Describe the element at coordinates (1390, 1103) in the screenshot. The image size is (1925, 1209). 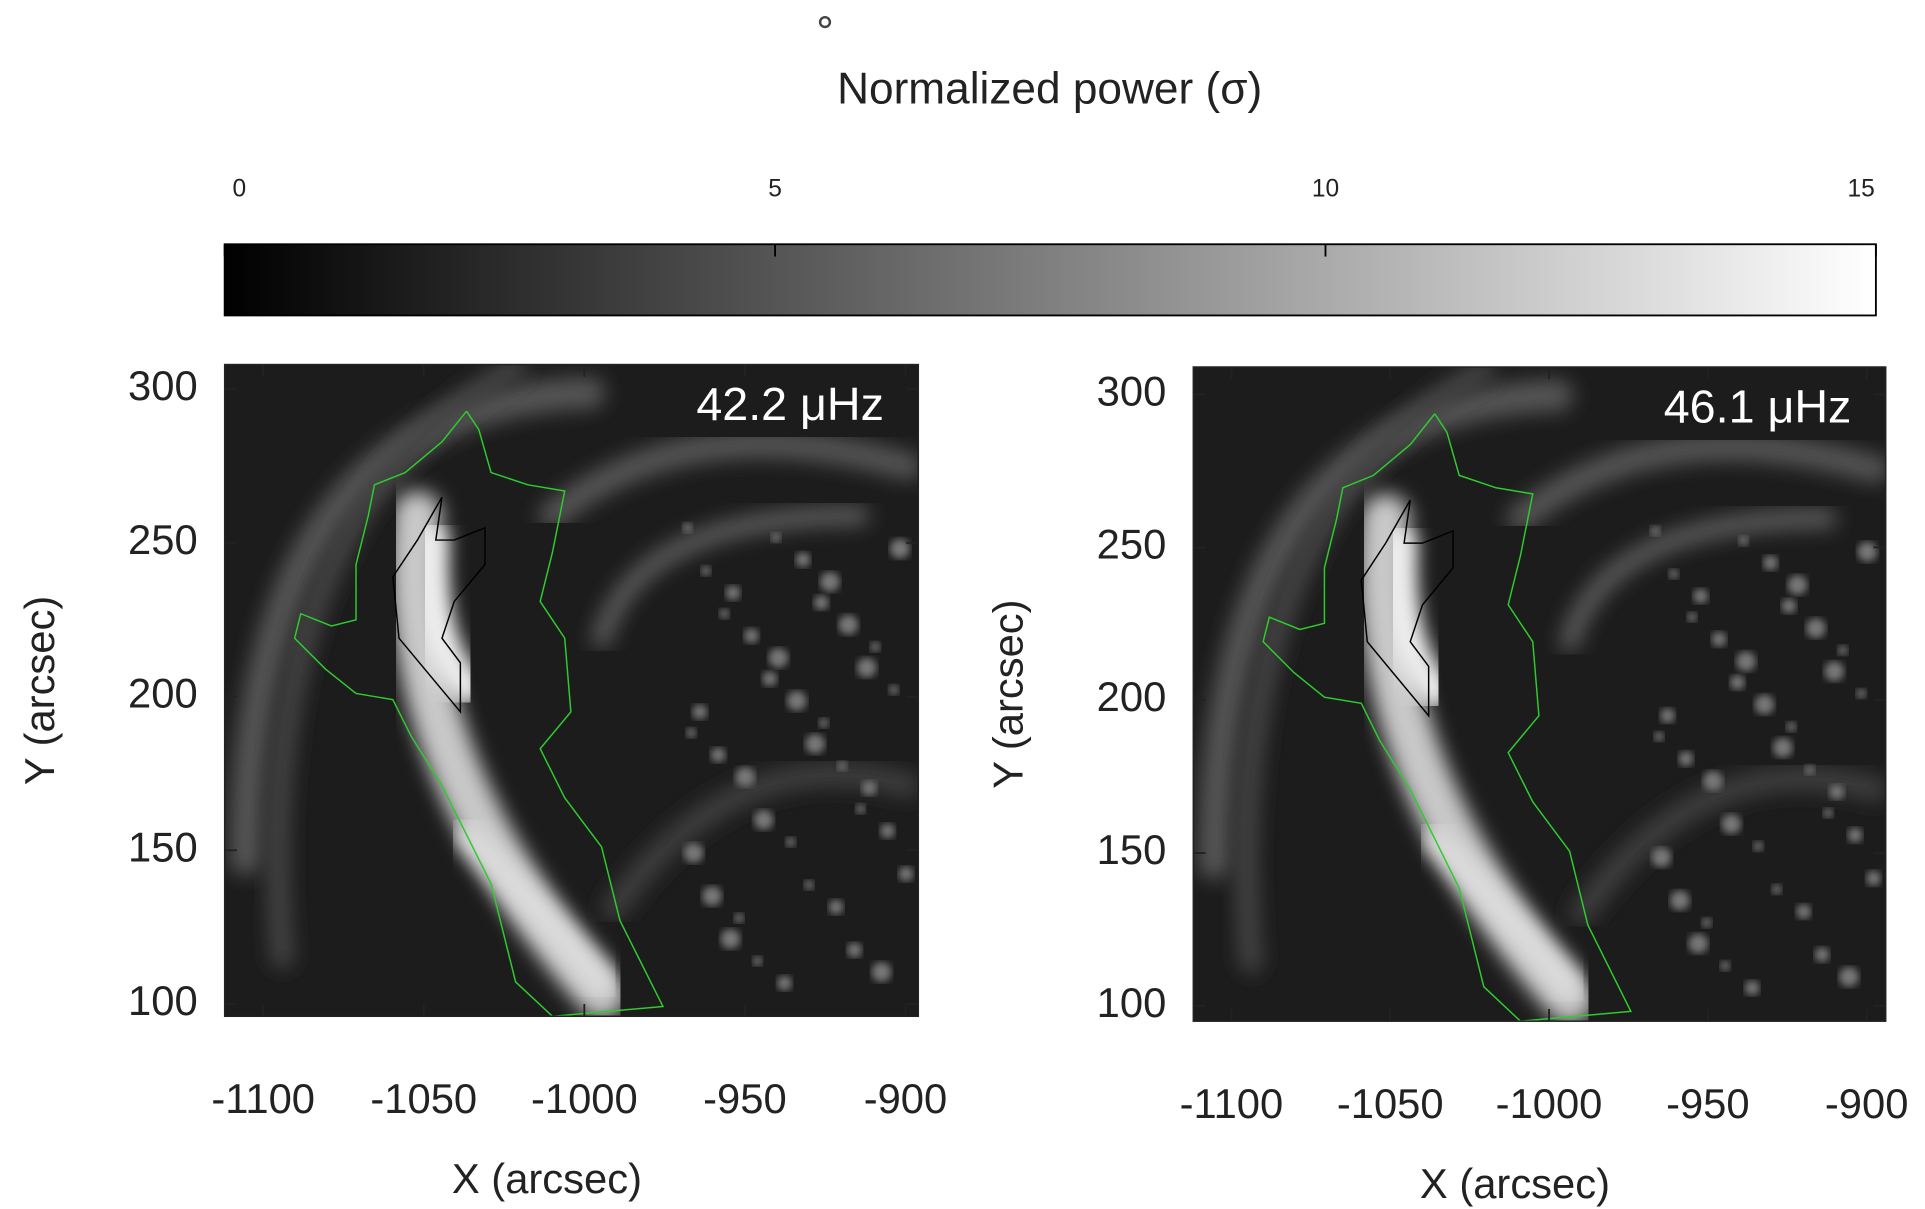
I see `x-tick-label: -1050` at that location.